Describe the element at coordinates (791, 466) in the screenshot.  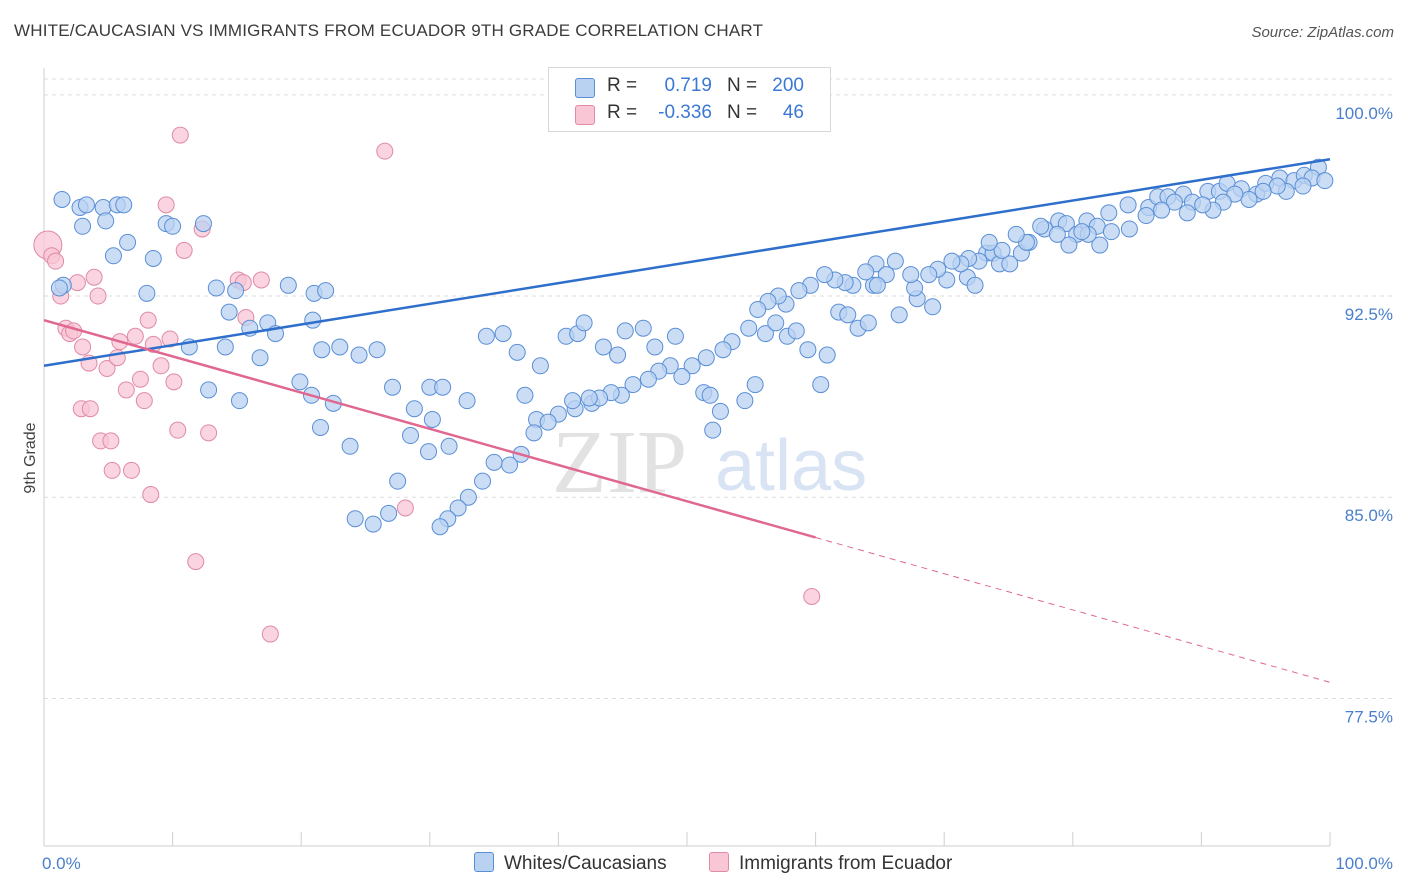
I see `watermark-atlas: atlas` at that location.